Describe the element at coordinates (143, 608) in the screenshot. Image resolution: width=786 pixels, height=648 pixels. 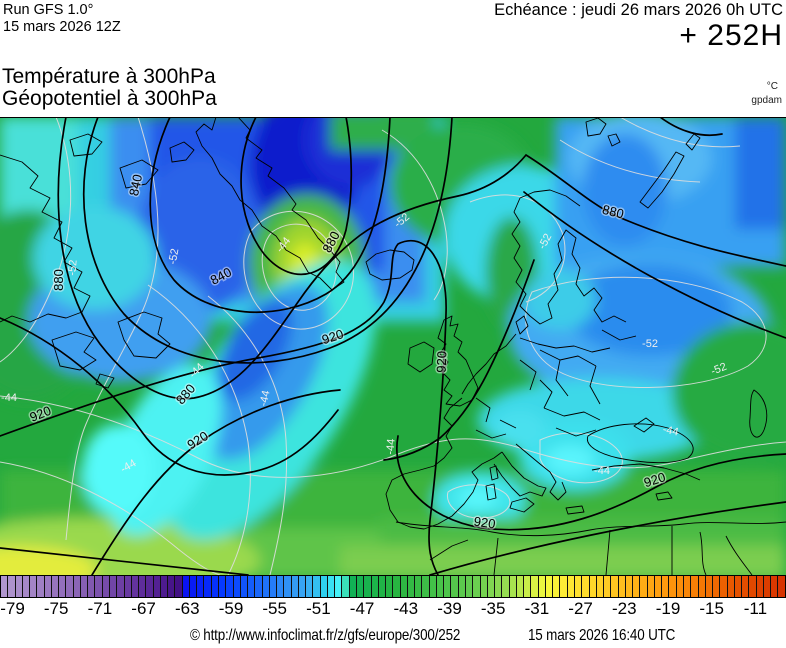
I see `colorbar-tick-label: -67` at that location.